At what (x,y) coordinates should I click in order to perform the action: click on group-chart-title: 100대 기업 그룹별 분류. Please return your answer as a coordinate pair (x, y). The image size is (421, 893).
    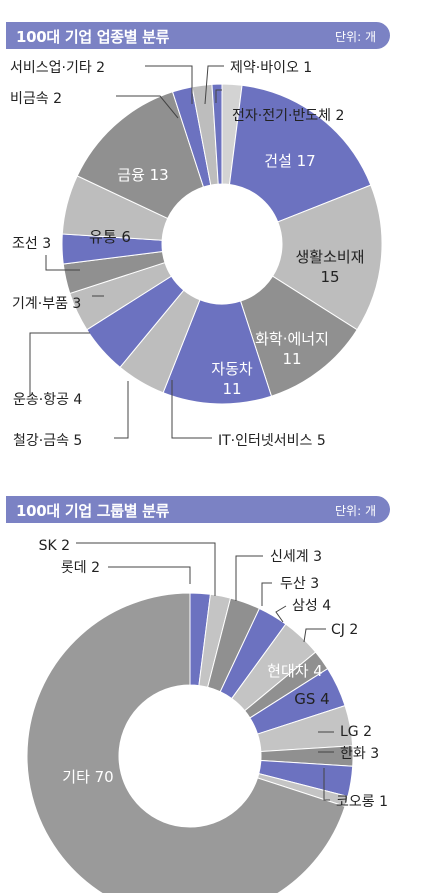
    Looking at the image, I should click on (93, 511).